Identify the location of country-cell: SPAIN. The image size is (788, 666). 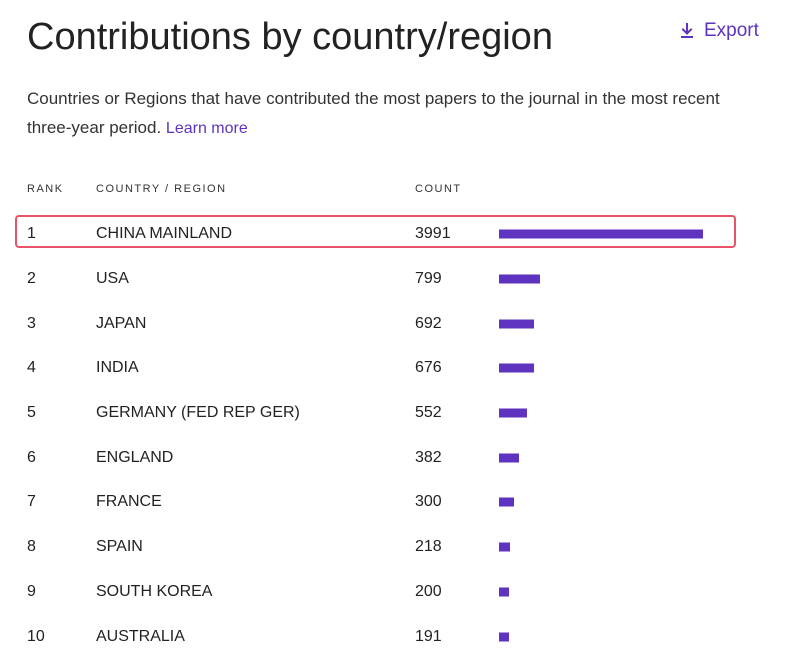
(119, 547).